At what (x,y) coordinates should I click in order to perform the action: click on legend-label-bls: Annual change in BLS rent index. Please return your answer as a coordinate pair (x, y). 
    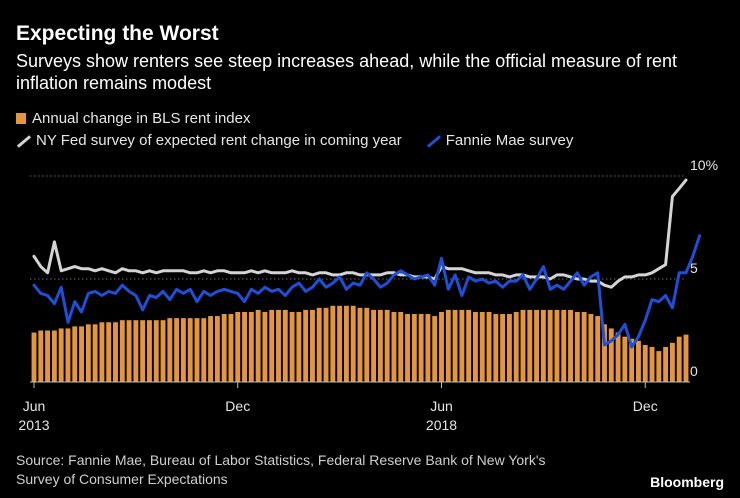
    Looking at the image, I should click on (141, 118).